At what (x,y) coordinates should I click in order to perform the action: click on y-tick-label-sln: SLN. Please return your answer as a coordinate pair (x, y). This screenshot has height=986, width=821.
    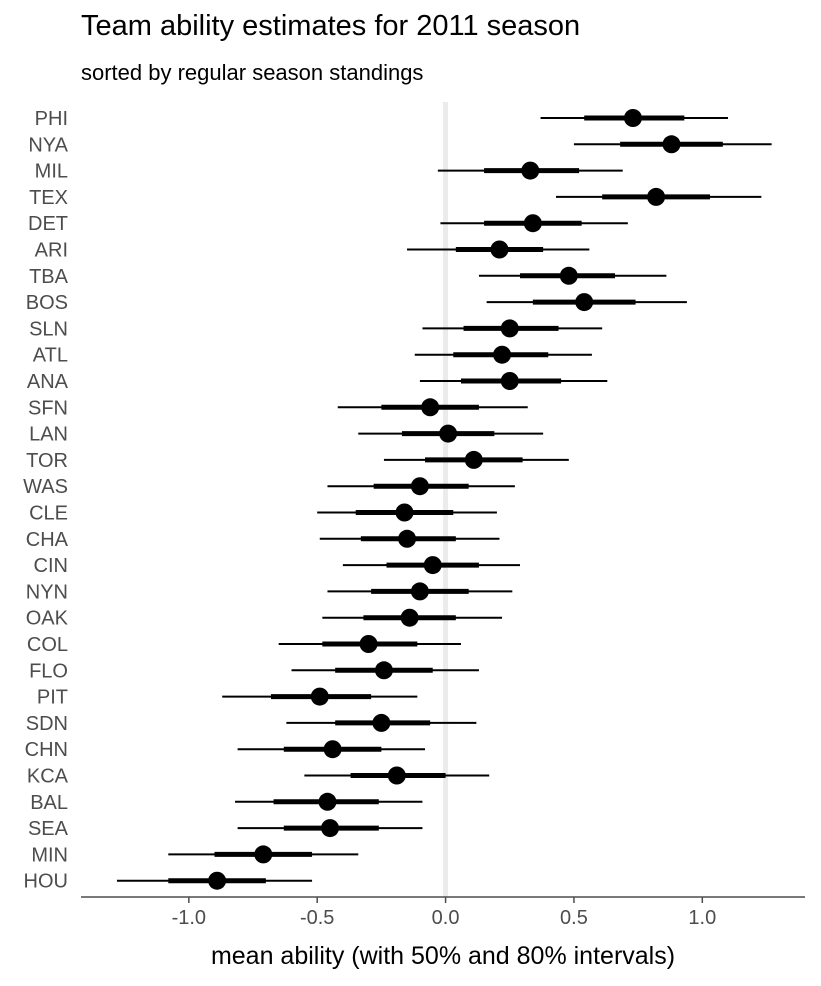
    Looking at the image, I should click on (48, 329).